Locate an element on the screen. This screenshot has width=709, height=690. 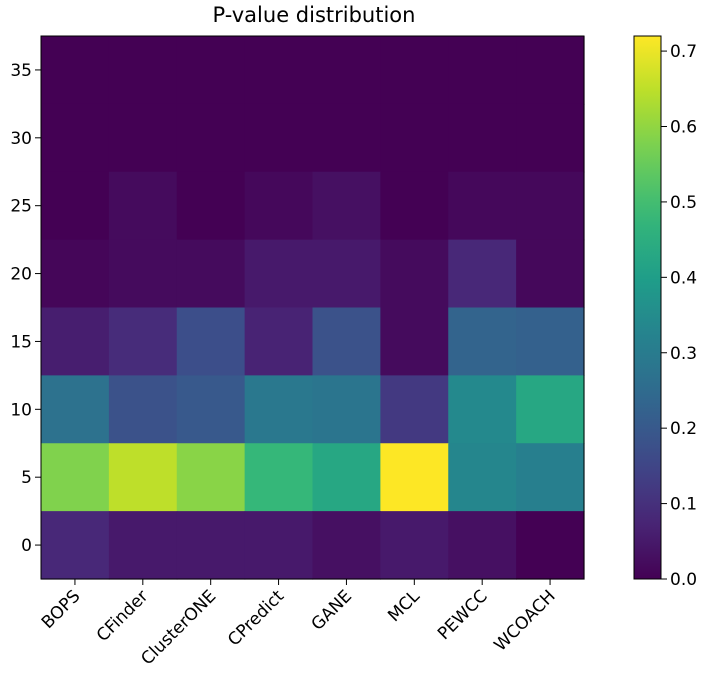
x-tick-label: BOPS is located at coordinates (61, 609).